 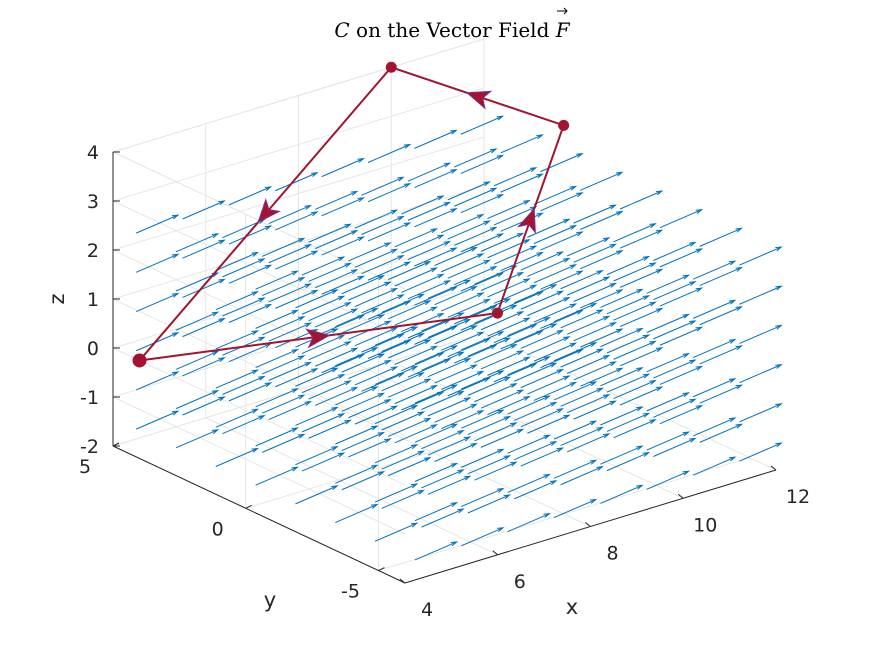 I want to click on z-tick-label: 4, so click(x=93, y=153).